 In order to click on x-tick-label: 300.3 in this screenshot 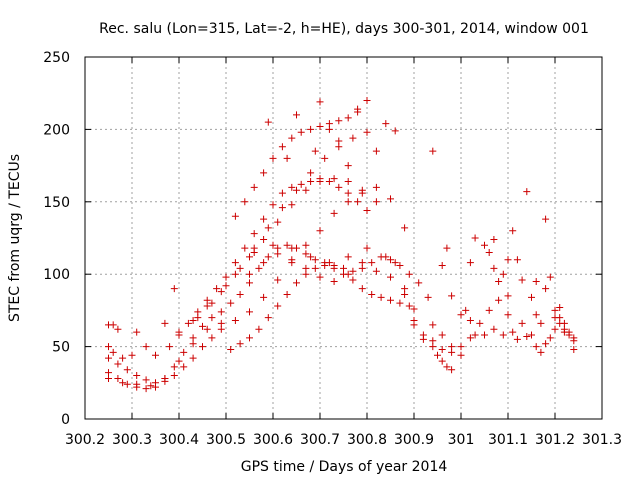, I will do `click(132, 440)`.